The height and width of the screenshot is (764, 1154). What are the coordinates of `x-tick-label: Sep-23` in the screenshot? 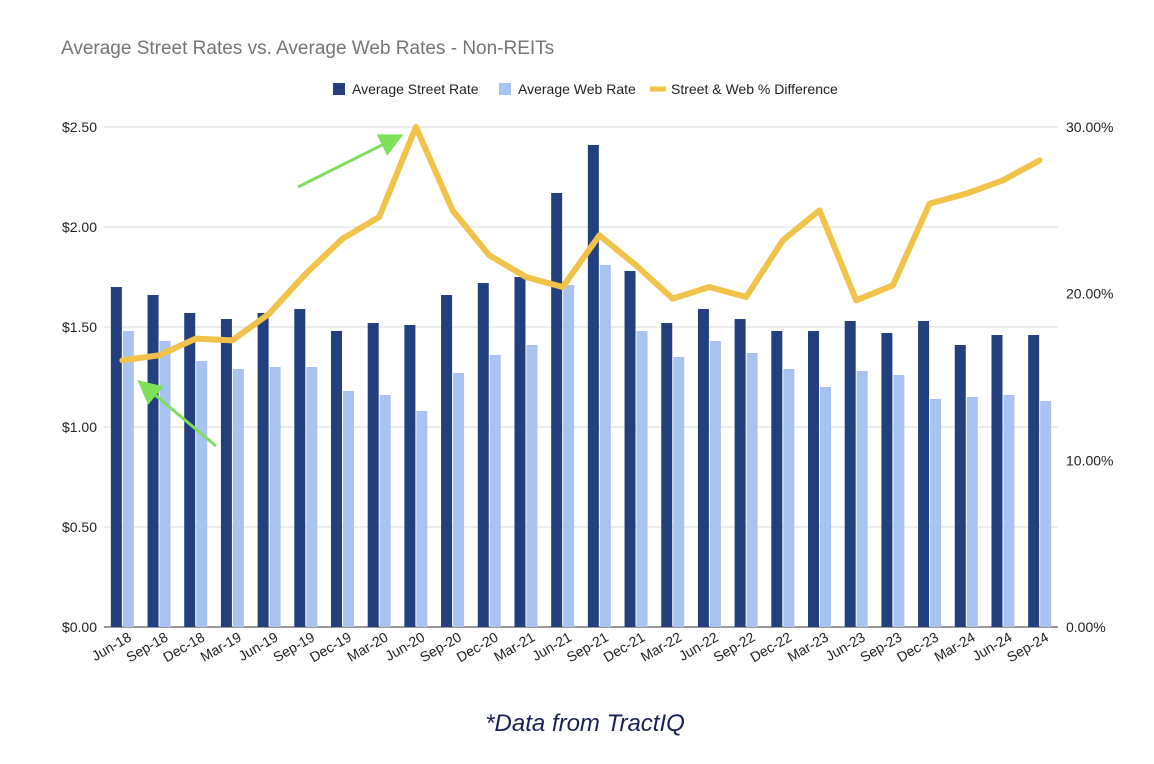 It's located at (880, 647).